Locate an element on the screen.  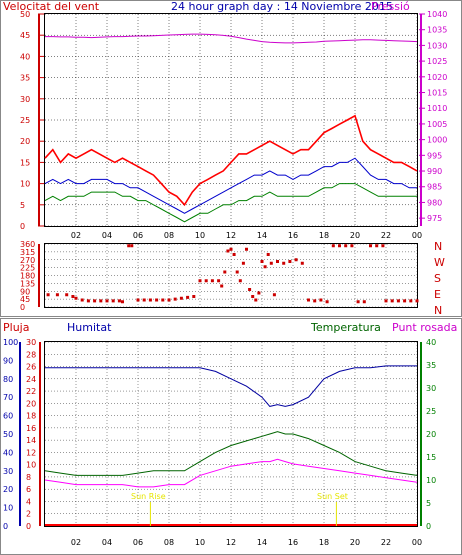
dew-point-line is located at coordinates (231, 473).